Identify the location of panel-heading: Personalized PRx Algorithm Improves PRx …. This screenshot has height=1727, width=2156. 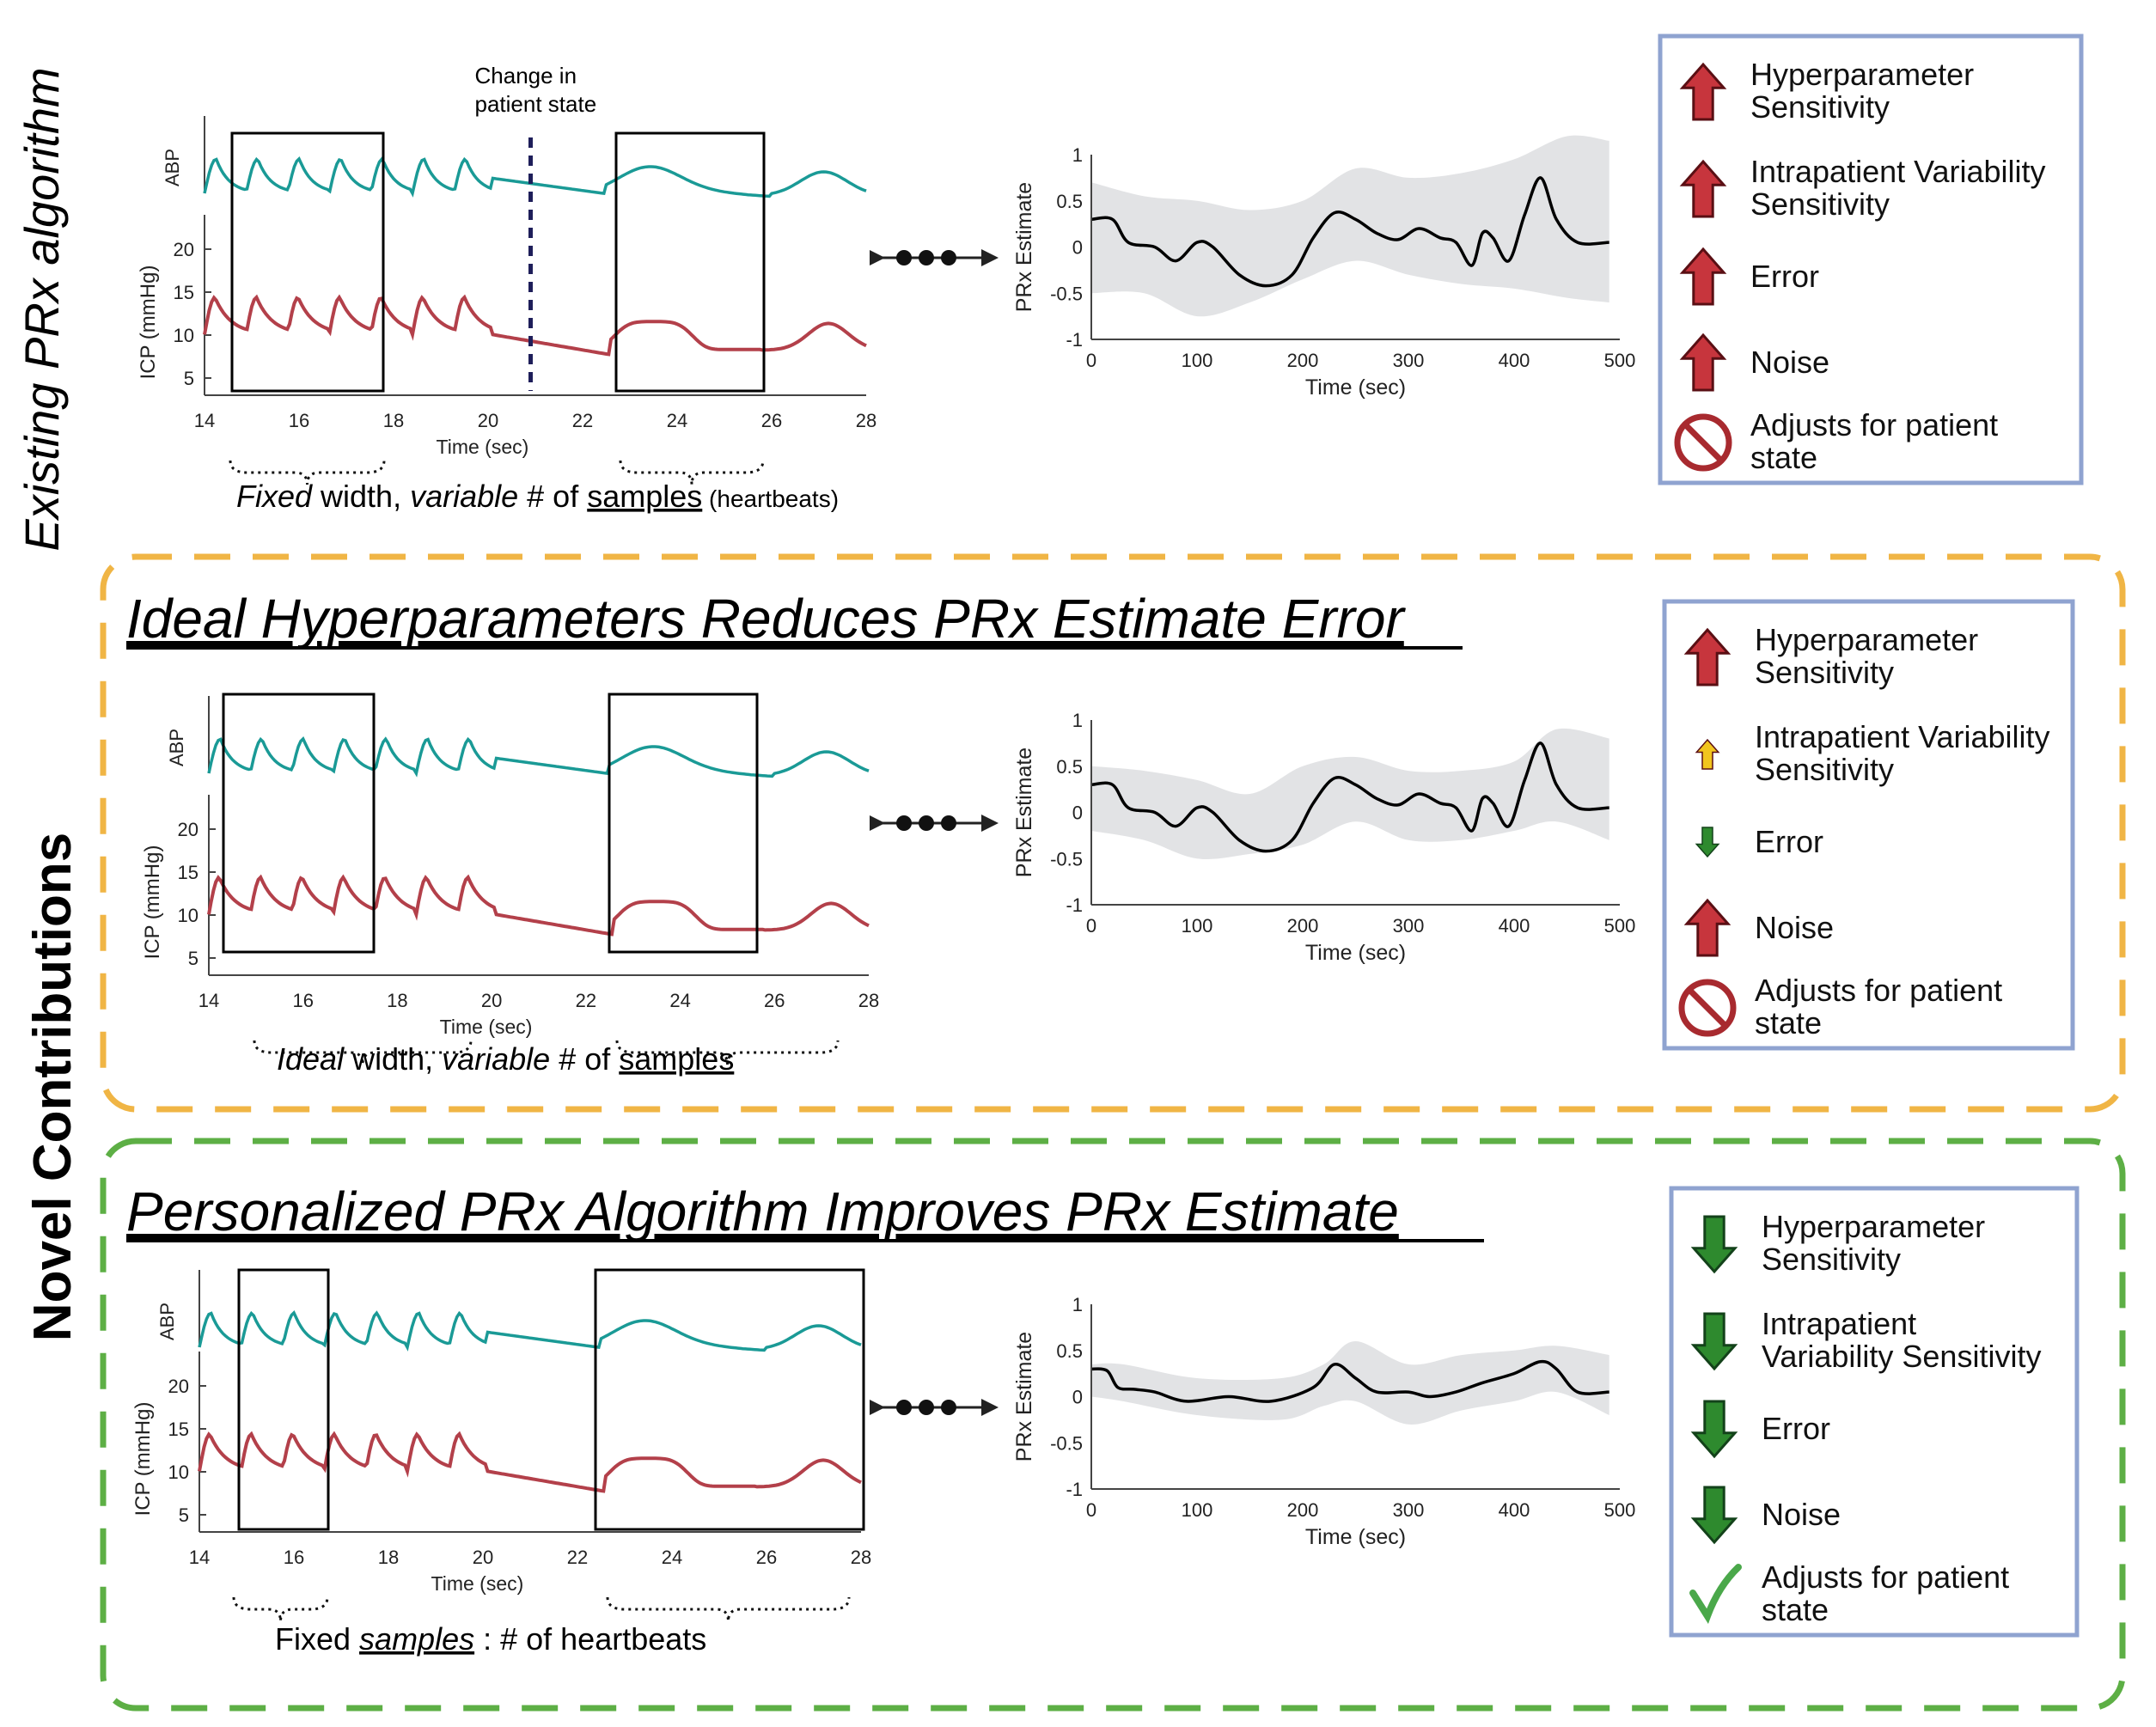
(762, 1211).